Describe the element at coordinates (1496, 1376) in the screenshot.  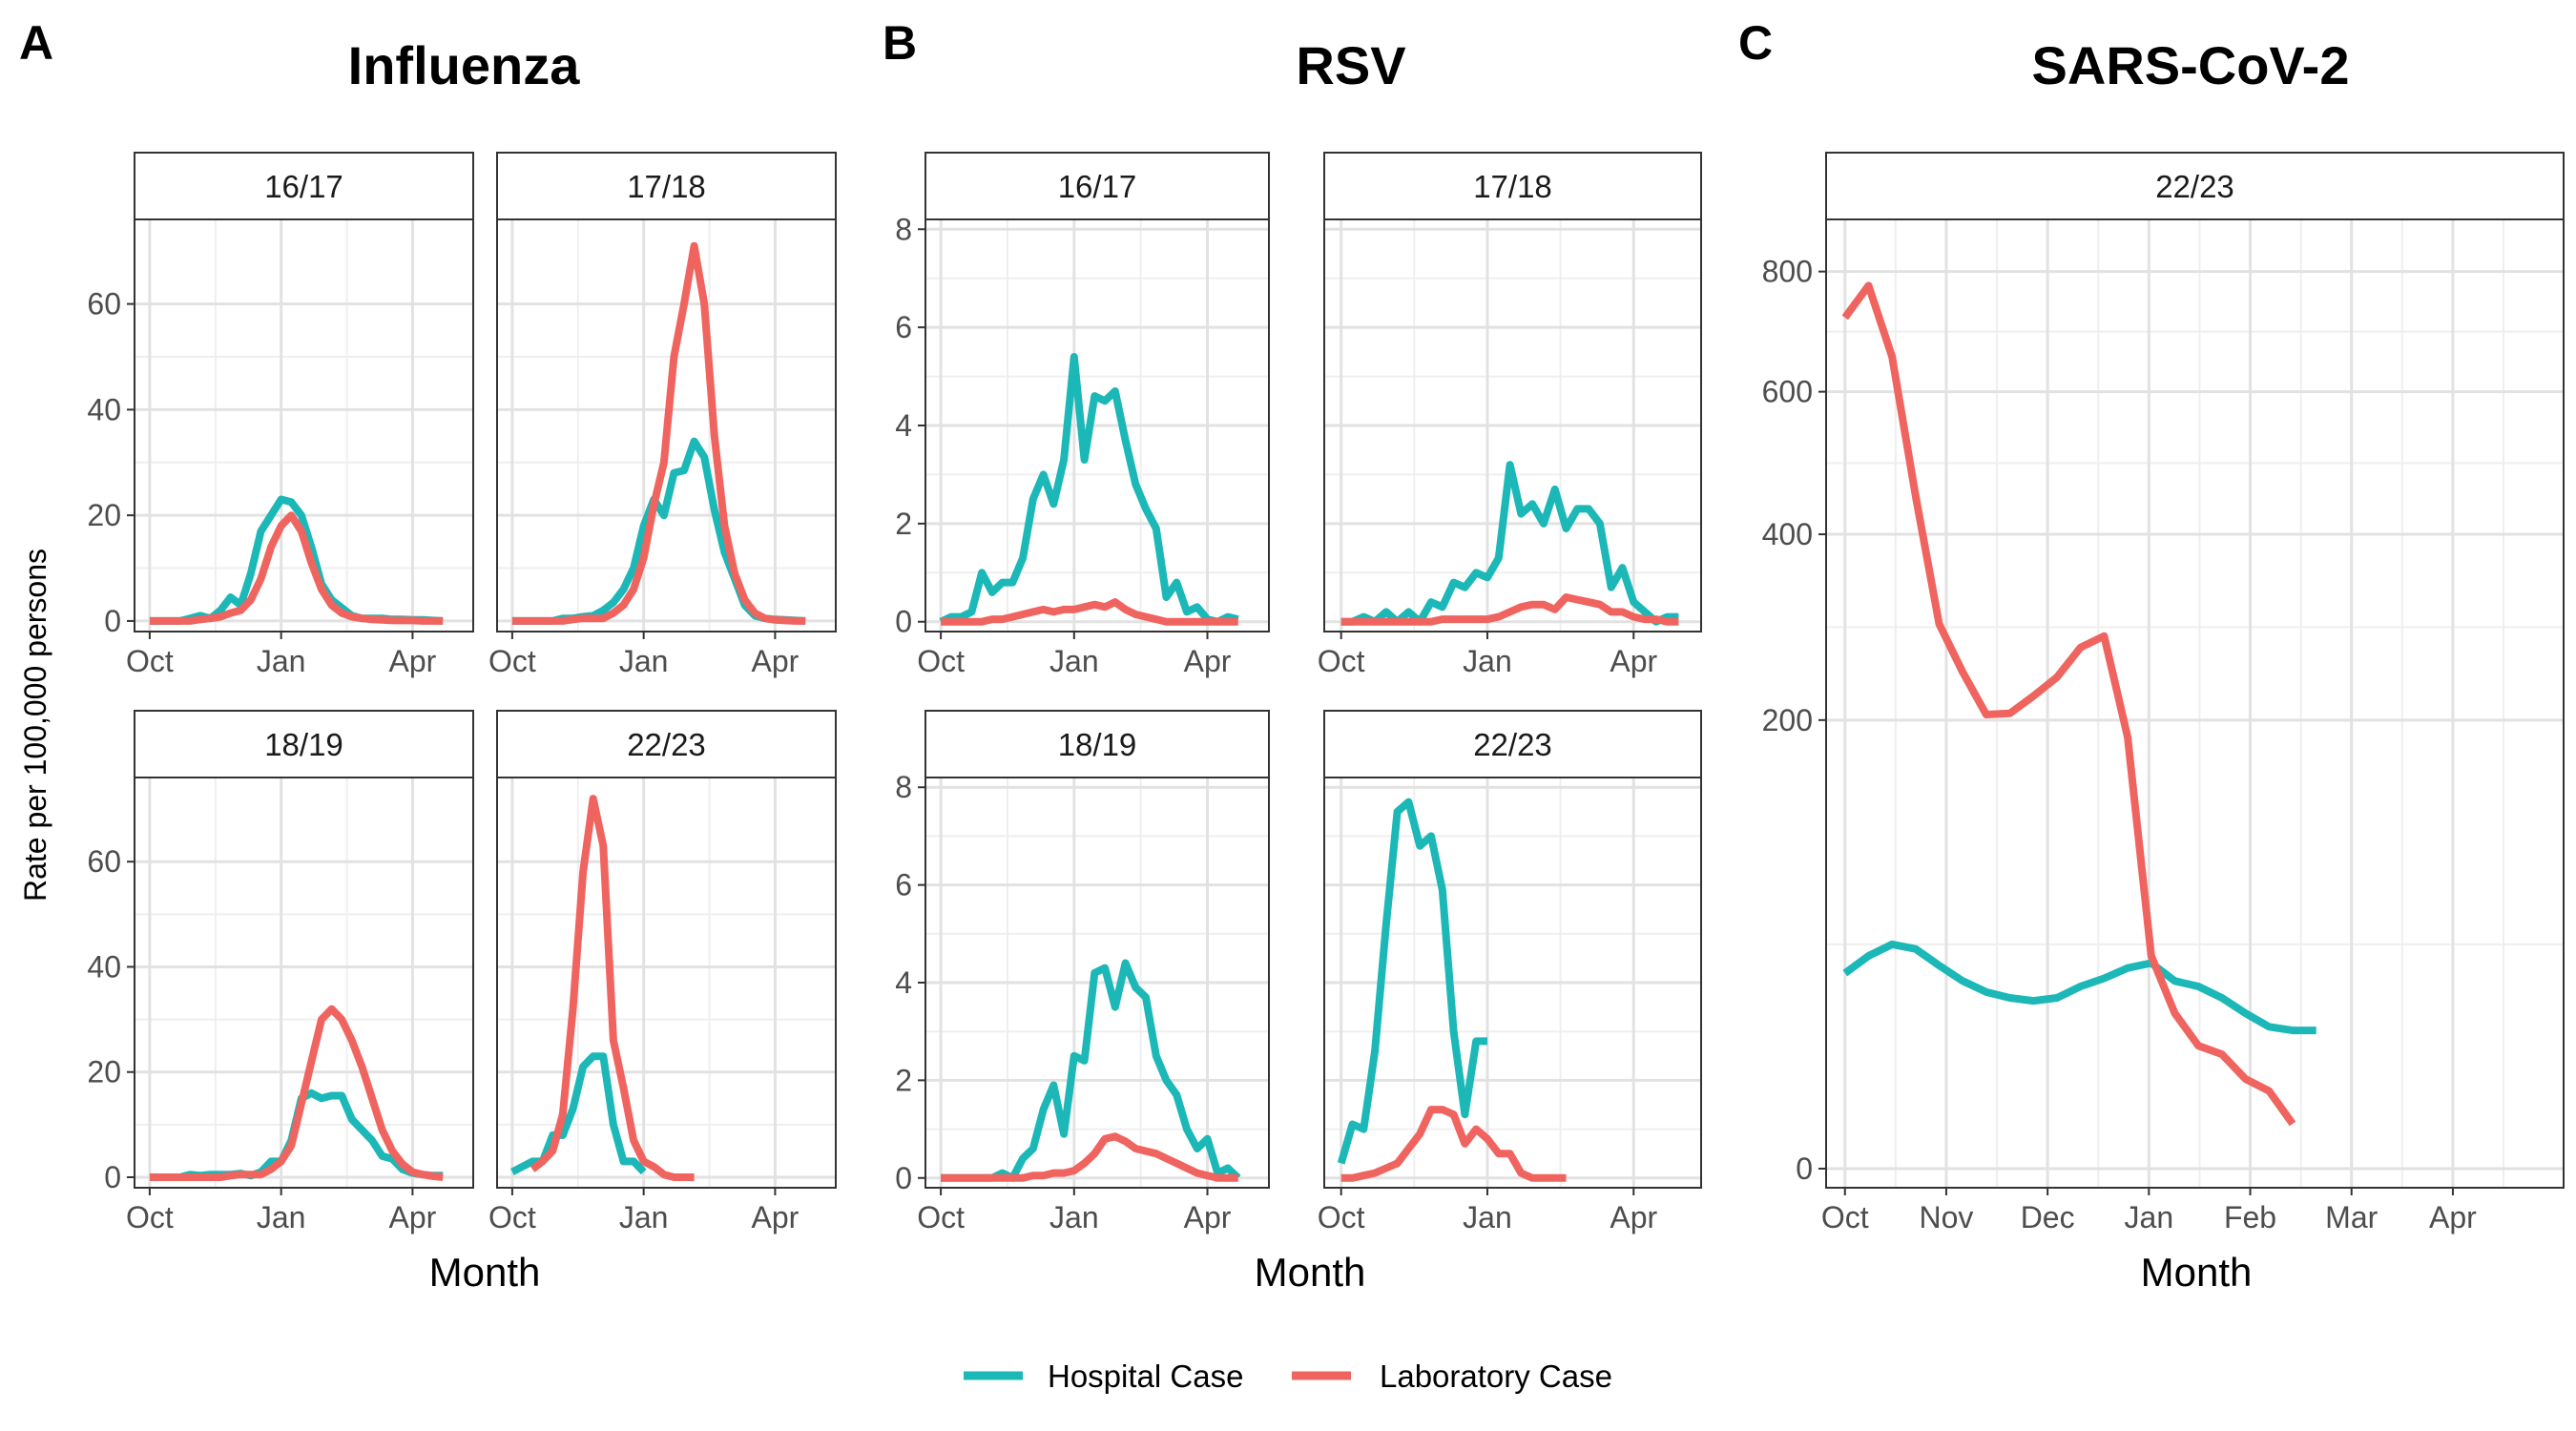
I see `legend-label-laboratory: Laboratory Case` at that location.